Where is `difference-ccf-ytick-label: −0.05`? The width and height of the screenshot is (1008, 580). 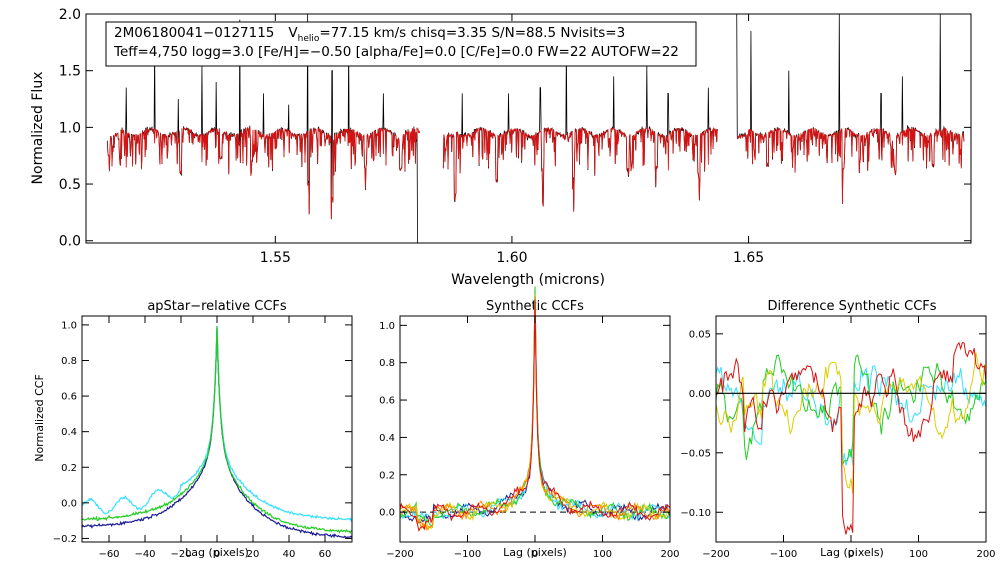
difference-ccf-ytick-label: −0.05 is located at coordinates (695, 453).